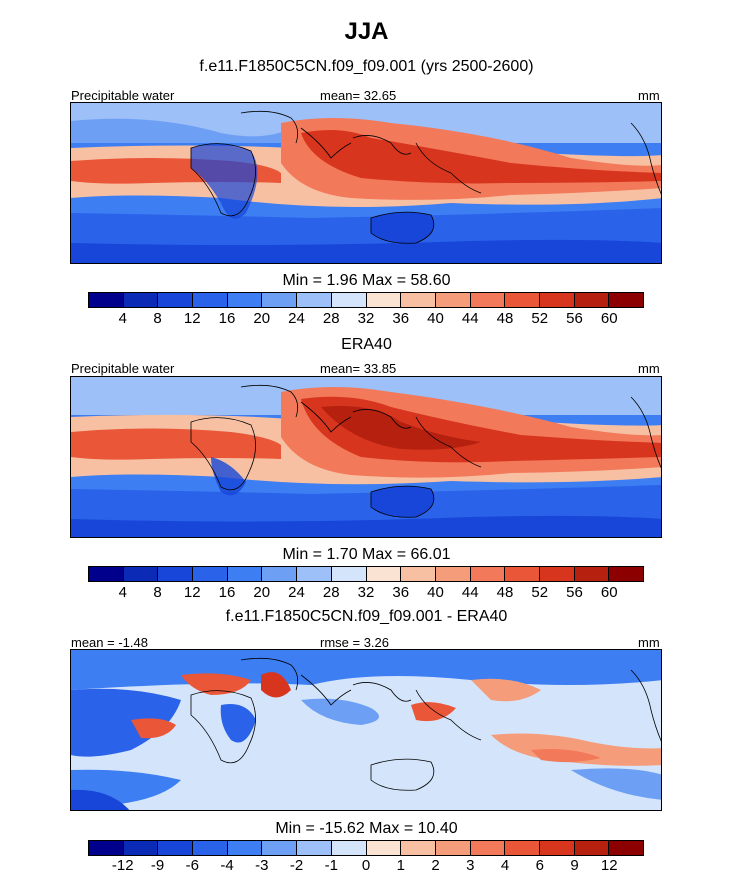 This screenshot has height=877, width=733. I want to click on colorbar-tick-label: 60, so click(609, 592).